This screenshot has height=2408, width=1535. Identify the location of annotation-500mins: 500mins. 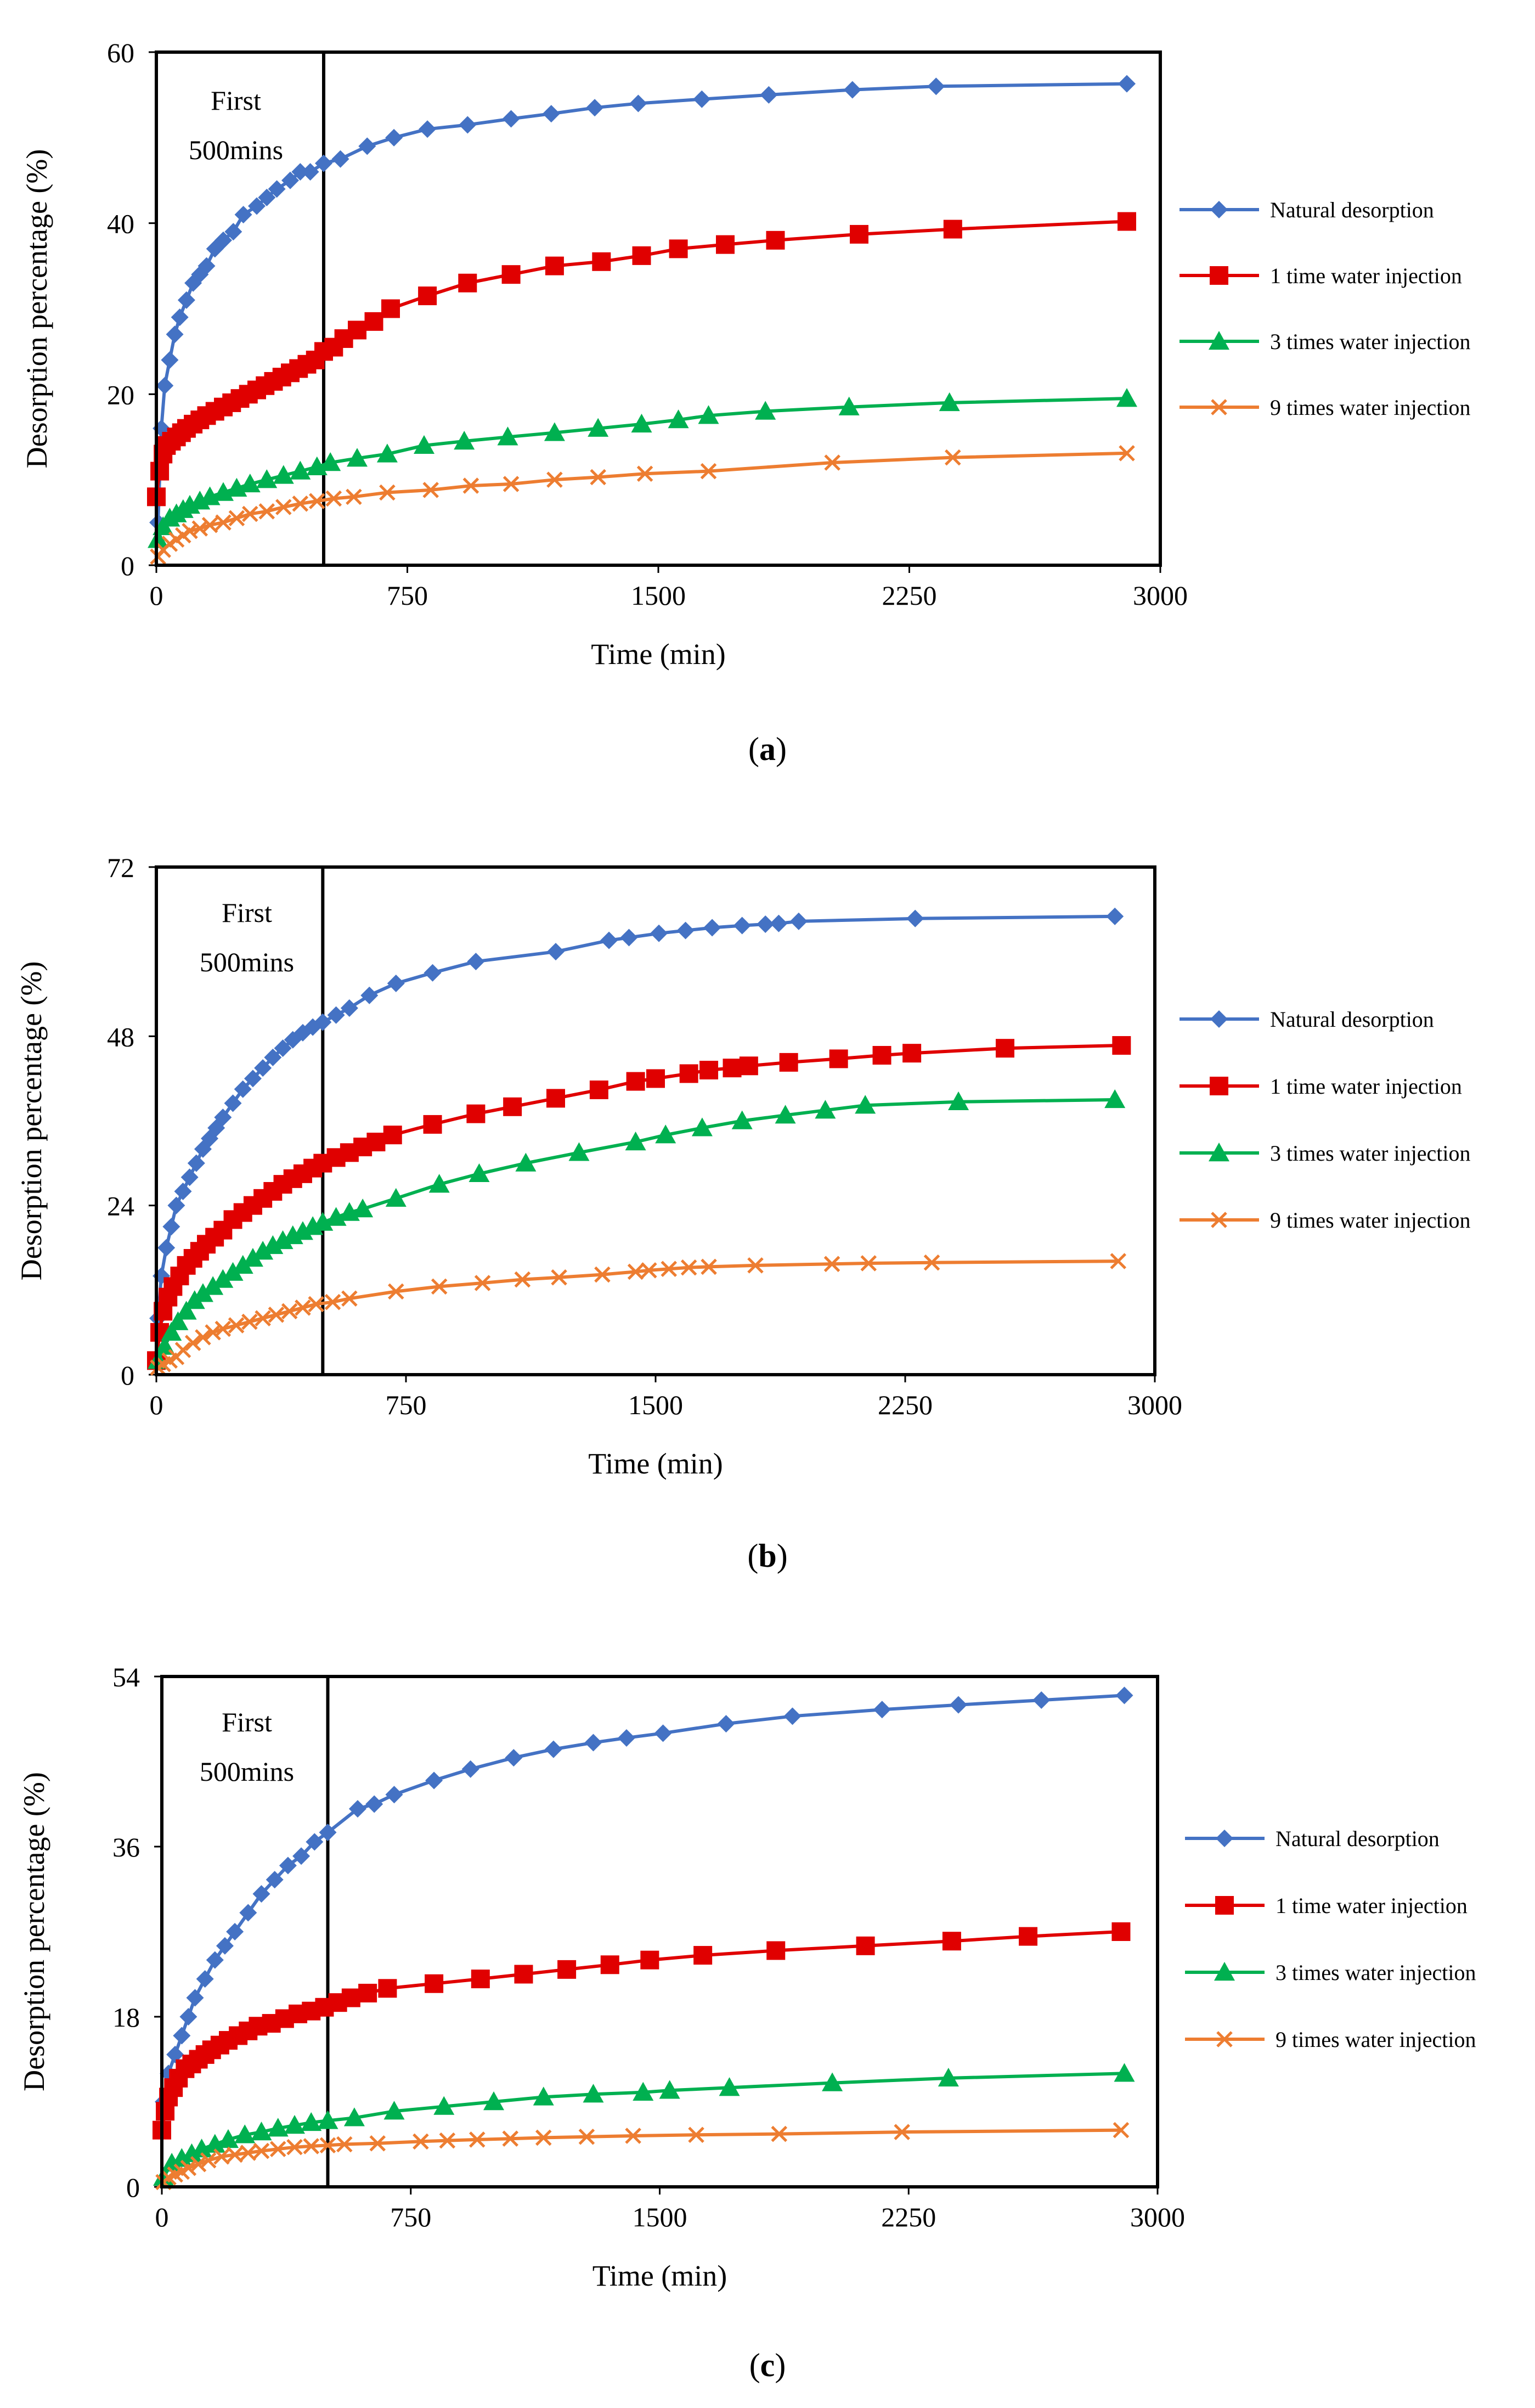
(247, 962).